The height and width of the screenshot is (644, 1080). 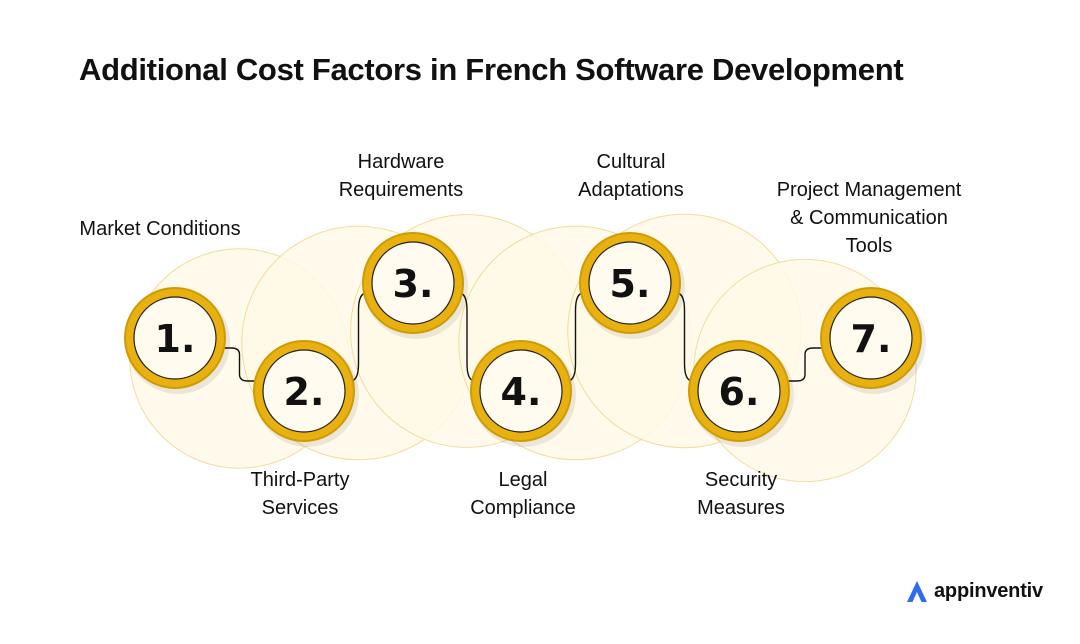 What do you see at coordinates (300, 508) in the screenshot?
I see `step-2-label-line: Services` at bounding box center [300, 508].